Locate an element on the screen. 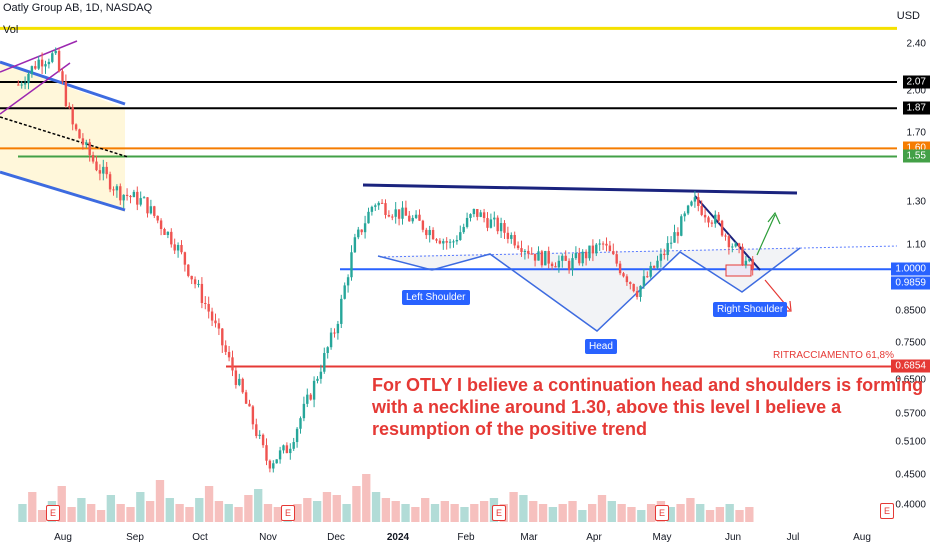 This screenshot has height=550, width=932. y-tick: 0.4000 is located at coordinates (910, 505).